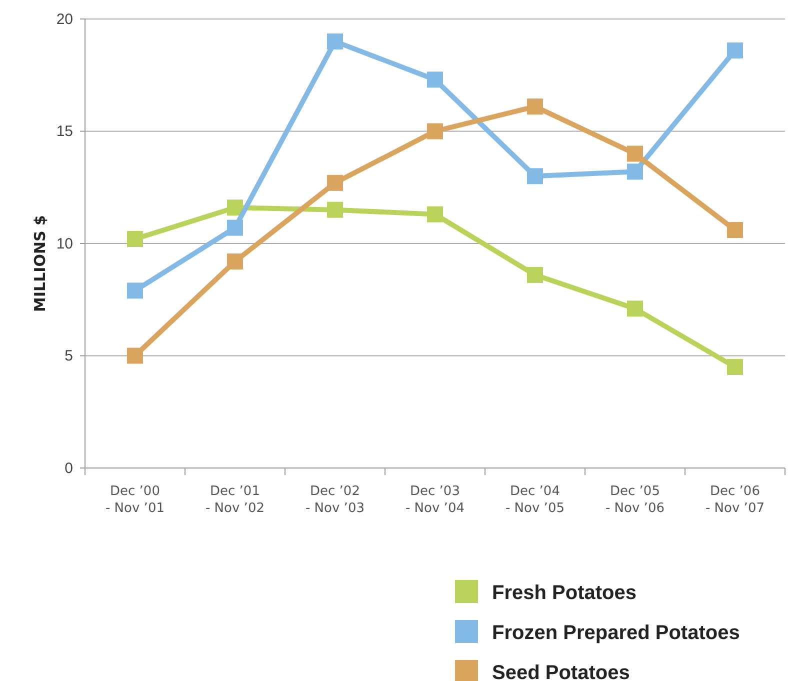 This screenshot has height=681, width=795. Describe the element at coordinates (635, 500) in the screenshot. I see `x-tick-label: Dec ’05 - Nov ’06` at that location.